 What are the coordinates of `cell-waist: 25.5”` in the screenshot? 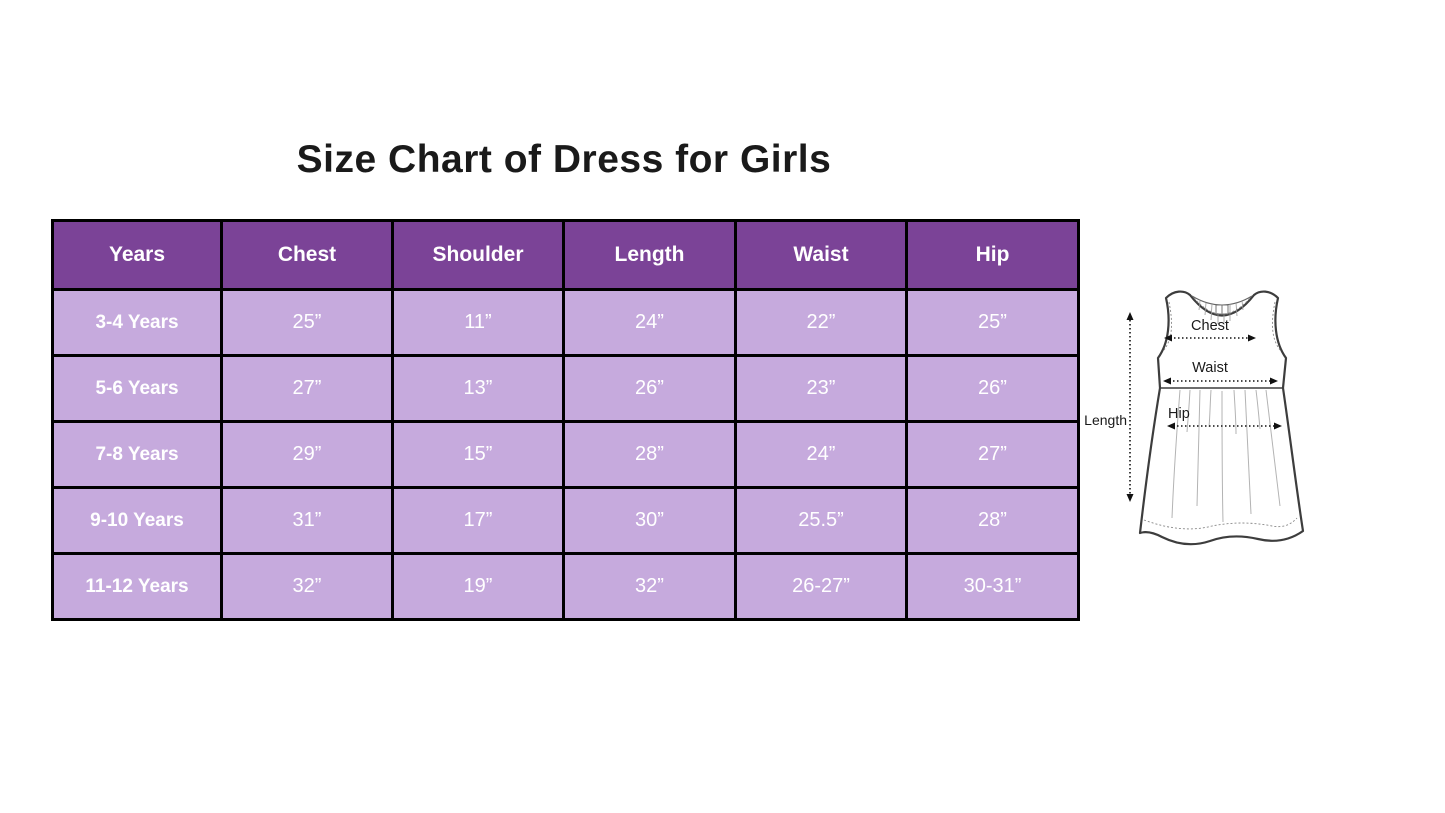 It's located at (821, 520).